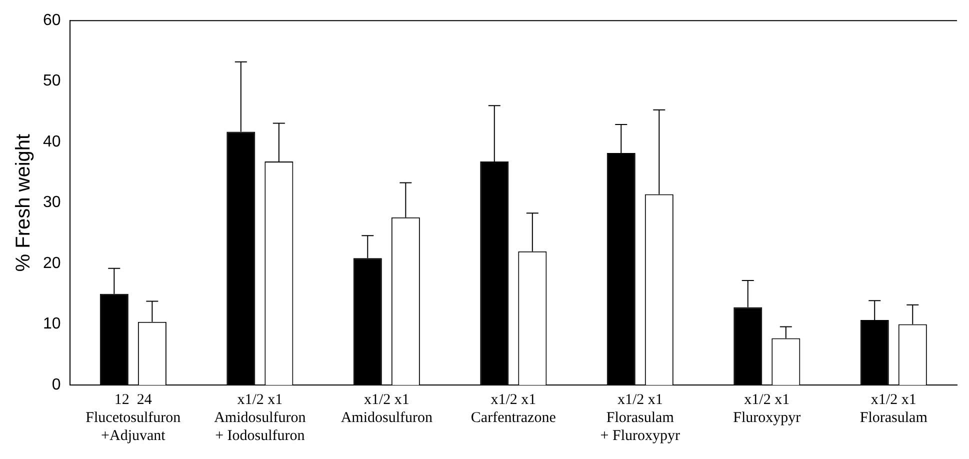 The height and width of the screenshot is (459, 969). I want to click on y-axis-title: % Fresh weight, so click(23, 202).